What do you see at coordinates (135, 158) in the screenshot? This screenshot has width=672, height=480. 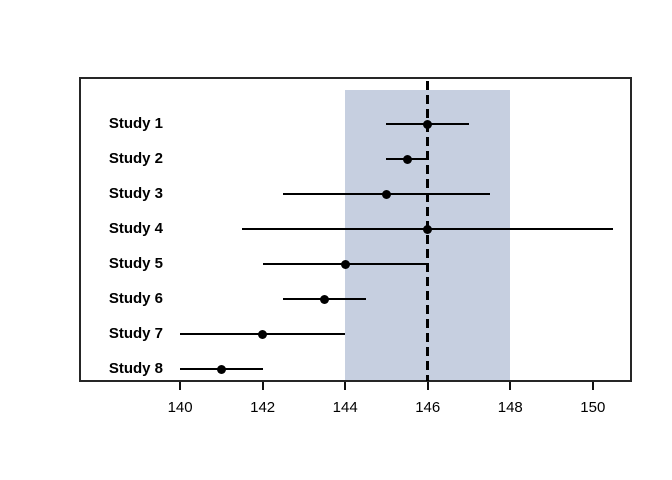 I see `study-label: Study 2` at bounding box center [135, 158].